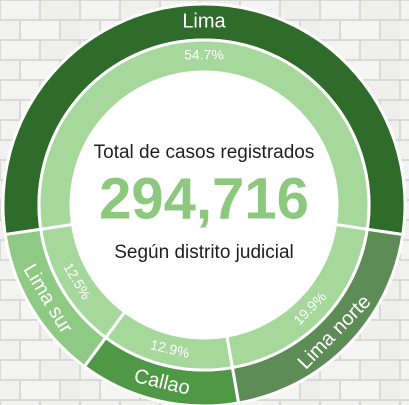 The height and width of the screenshot is (405, 409). What do you see at coordinates (204, 198) in the screenshot?
I see `center-total: 294,716` at bounding box center [204, 198].